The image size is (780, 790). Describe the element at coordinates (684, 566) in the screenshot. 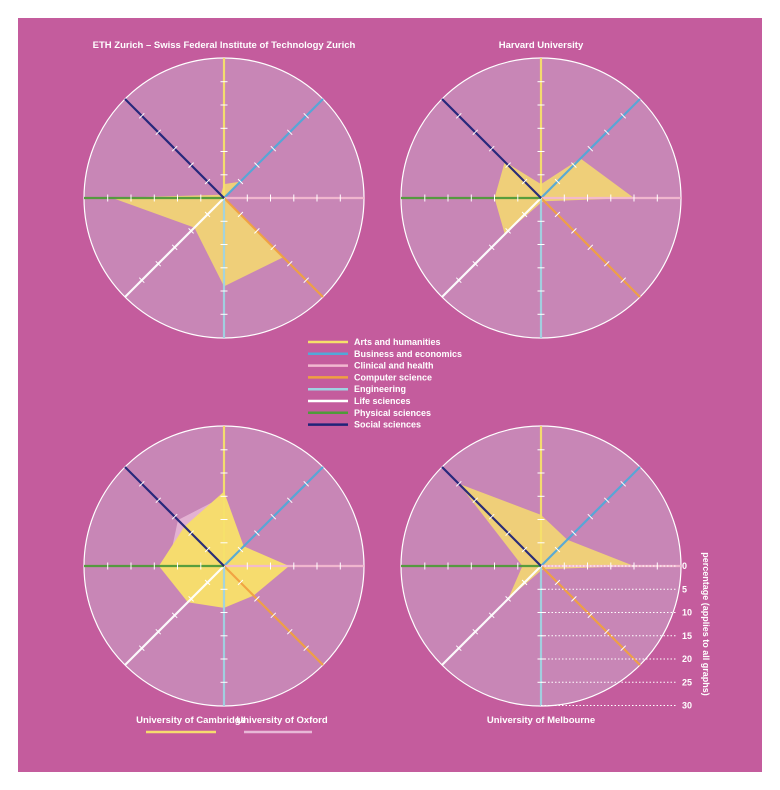

I see `scale-tick-label: 0` at that location.